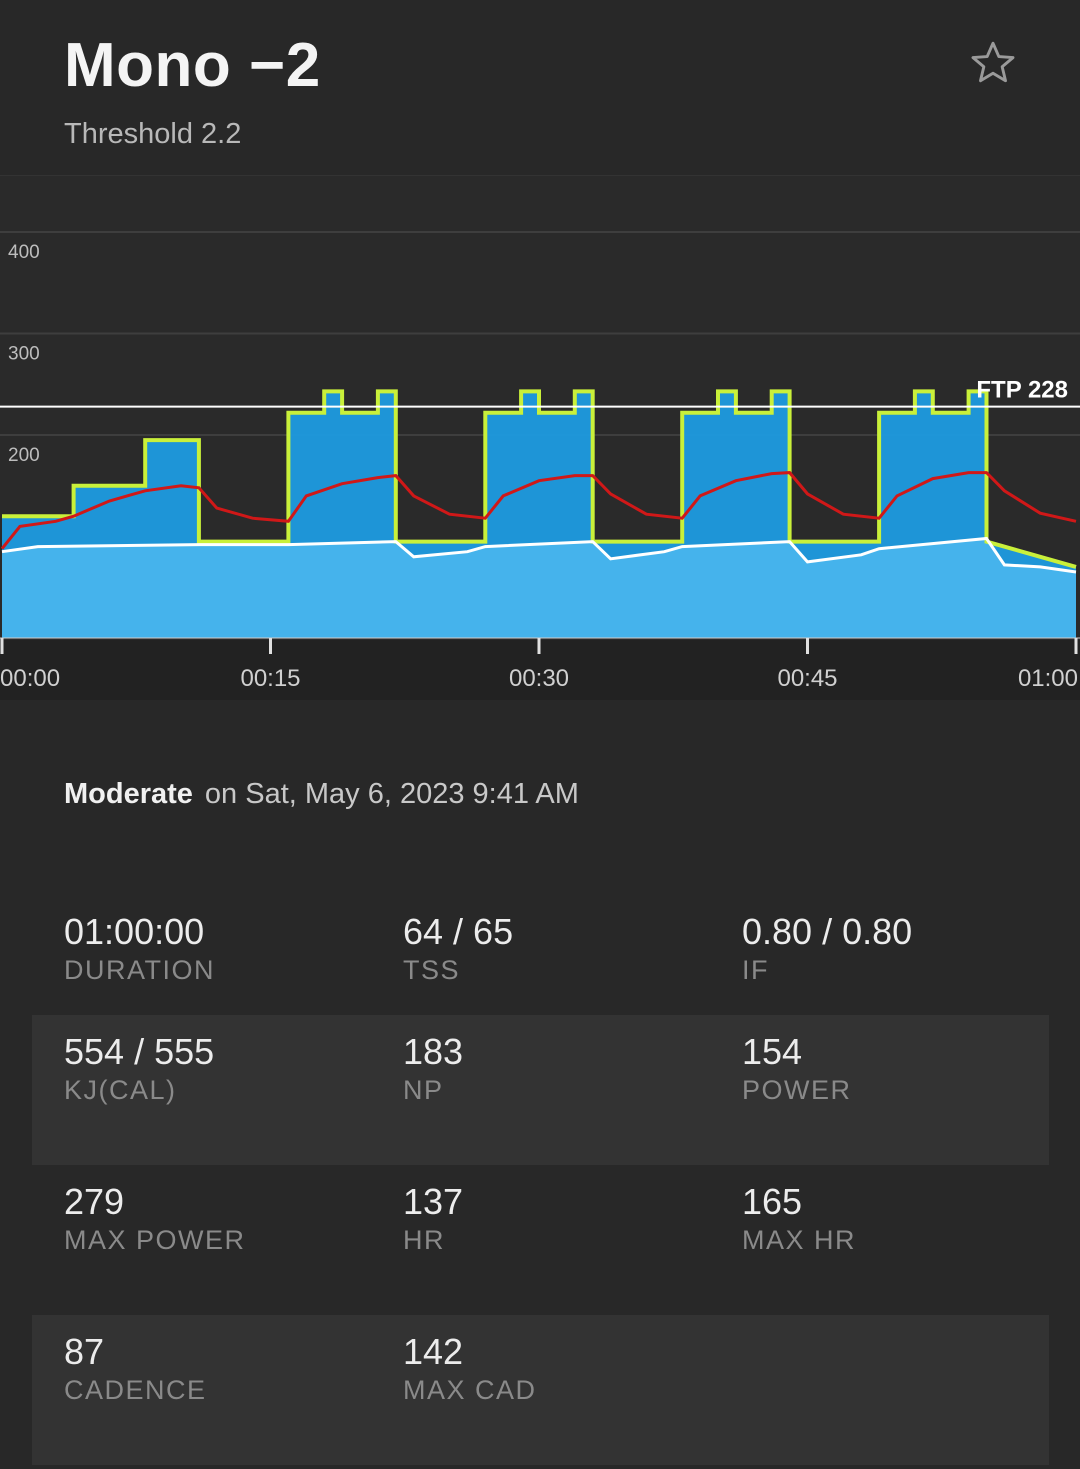 This screenshot has height=1469, width=1080. I want to click on cadence-line, so click(539, 555).